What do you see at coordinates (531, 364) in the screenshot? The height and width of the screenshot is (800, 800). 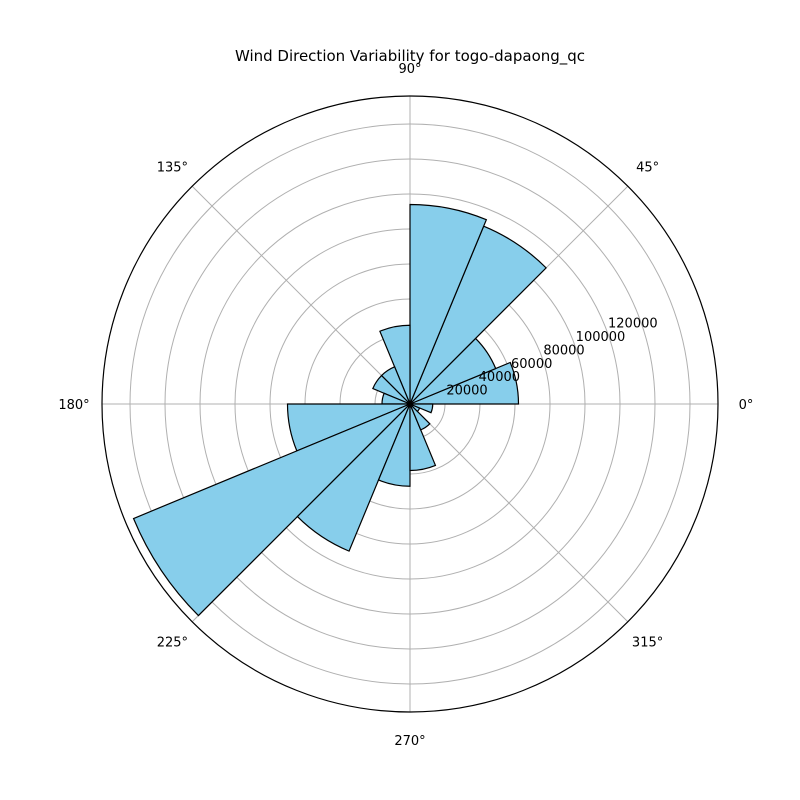 I see `radial-tick-label: 60000` at bounding box center [531, 364].